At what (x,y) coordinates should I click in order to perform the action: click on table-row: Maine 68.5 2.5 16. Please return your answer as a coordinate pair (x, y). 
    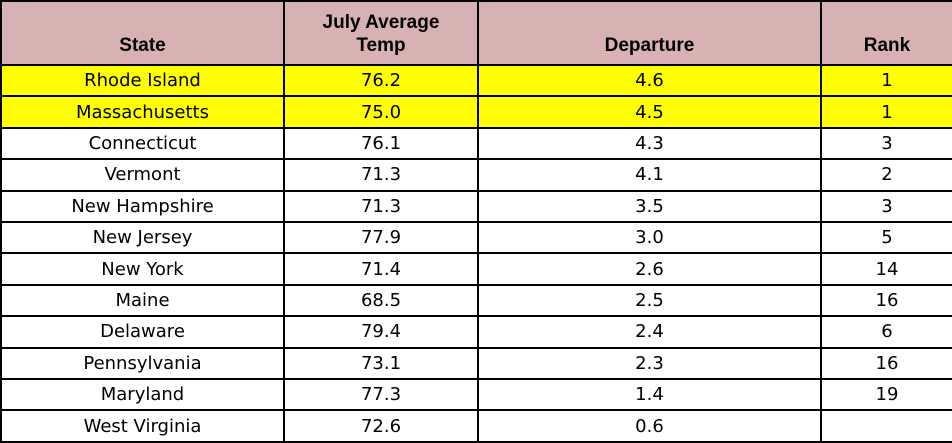
    Looking at the image, I should click on (476, 300).